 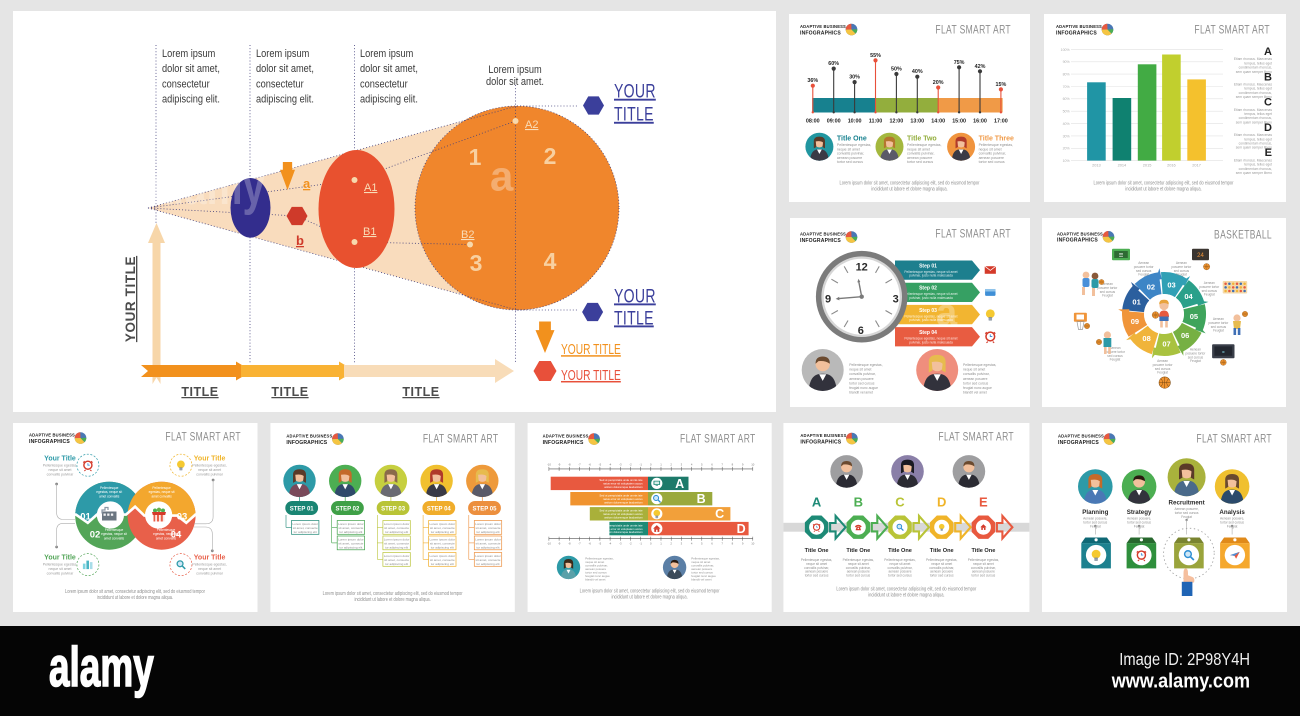 What do you see at coordinates (559, 465) in the screenshot?
I see `svg-text: -9` at bounding box center [559, 465].